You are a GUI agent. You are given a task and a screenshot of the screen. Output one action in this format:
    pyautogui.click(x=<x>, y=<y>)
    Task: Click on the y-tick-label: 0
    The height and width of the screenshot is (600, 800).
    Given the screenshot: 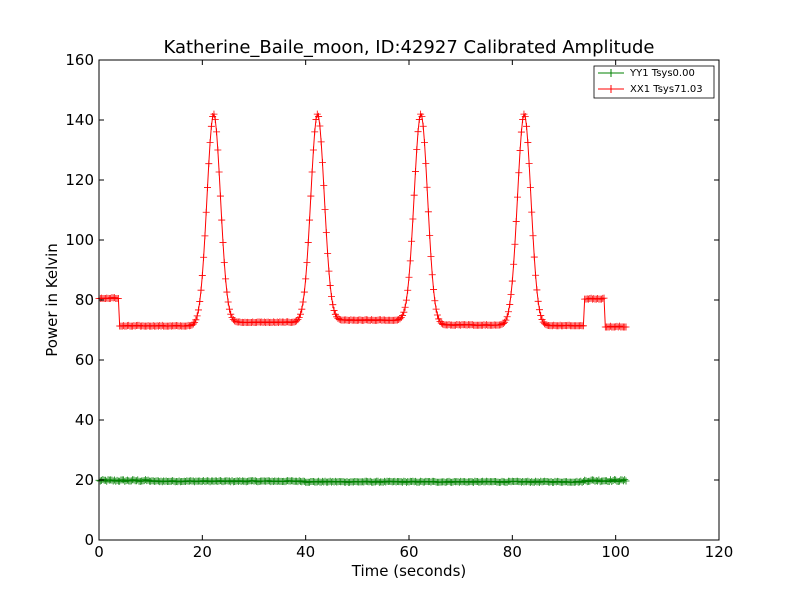 What is the action you would take?
    pyautogui.click(x=89, y=540)
    